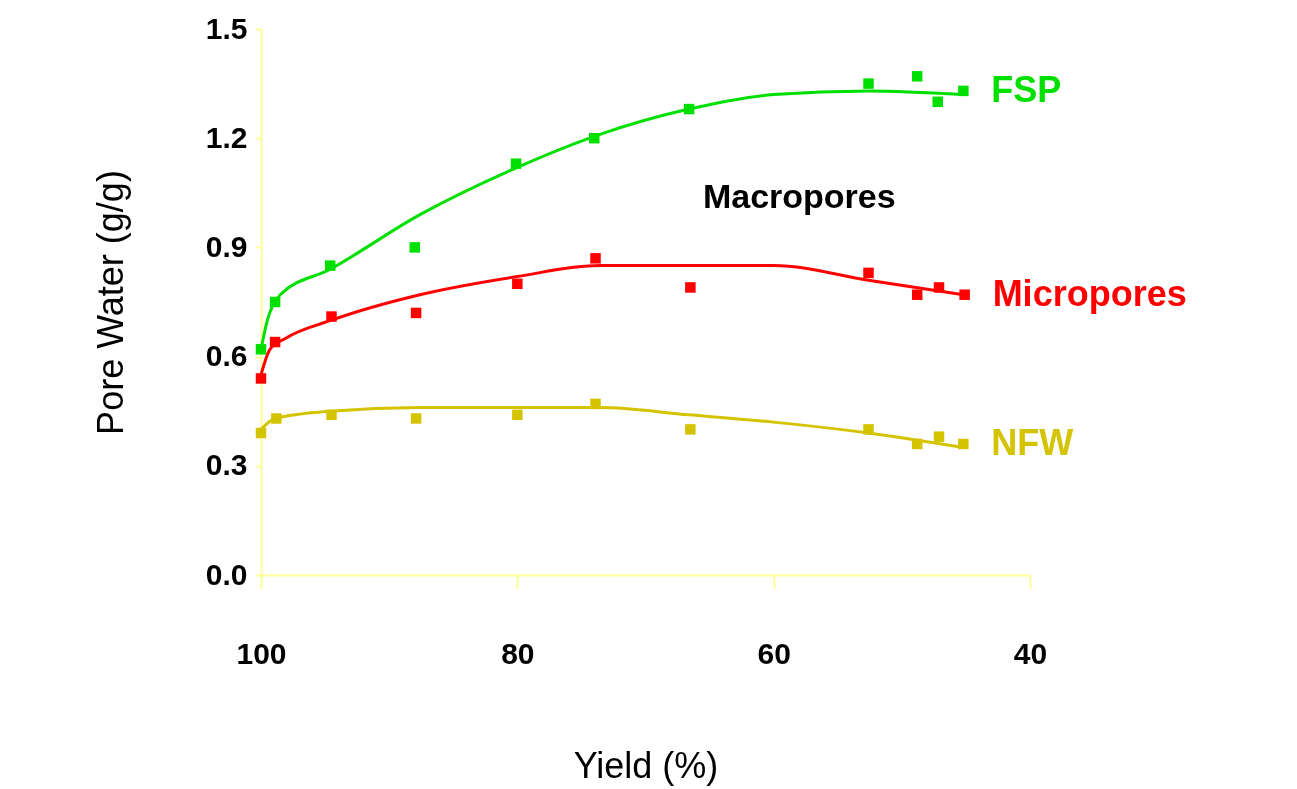  What do you see at coordinates (646, 765) in the screenshot?
I see `x-axis-title: Yield (%)` at bounding box center [646, 765].